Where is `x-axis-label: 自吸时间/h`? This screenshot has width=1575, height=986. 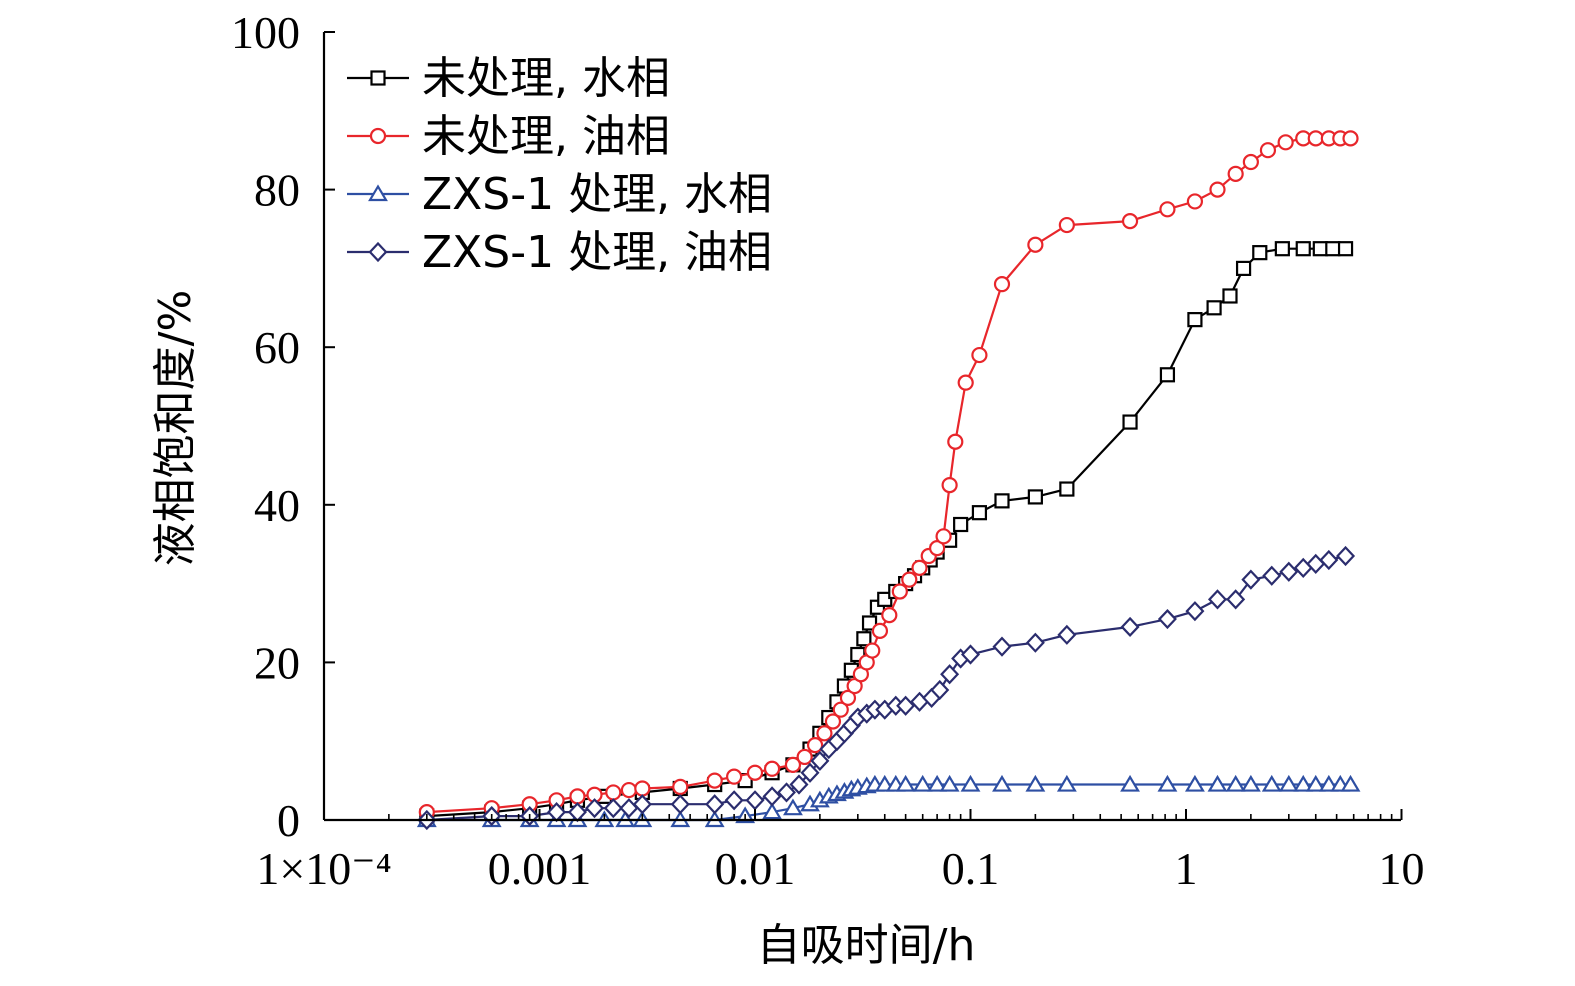
x-axis-label: 自吸时间/h is located at coordinates (866, 945).